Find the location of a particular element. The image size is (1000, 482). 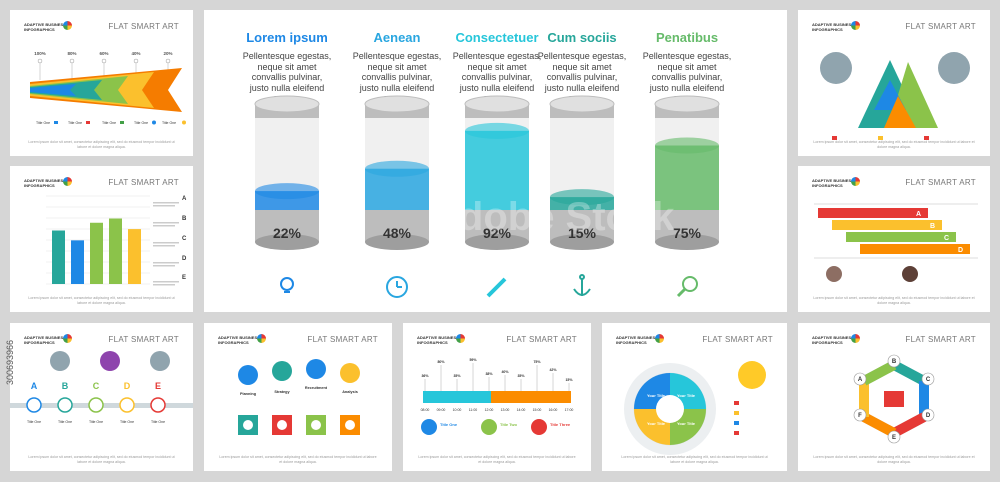

time-label: 14:00 is located at coordinates (521, 410).